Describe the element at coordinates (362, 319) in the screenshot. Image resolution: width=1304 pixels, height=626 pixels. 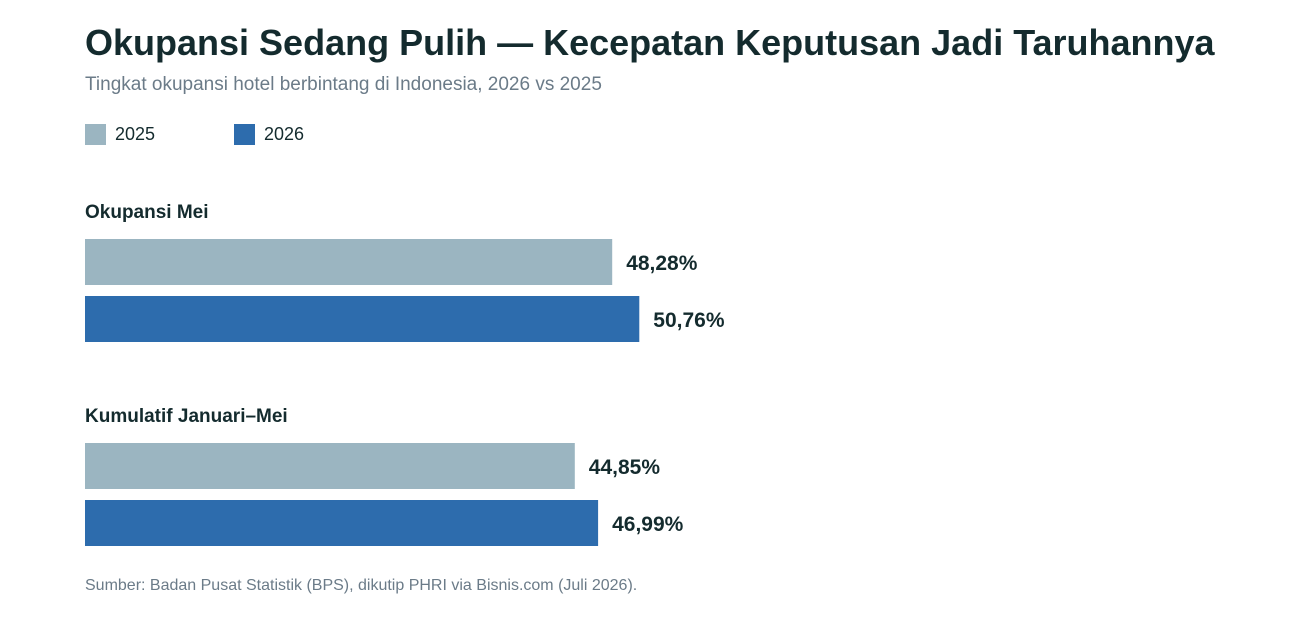
I see `bar-okupansi-mei-2026` at that location.